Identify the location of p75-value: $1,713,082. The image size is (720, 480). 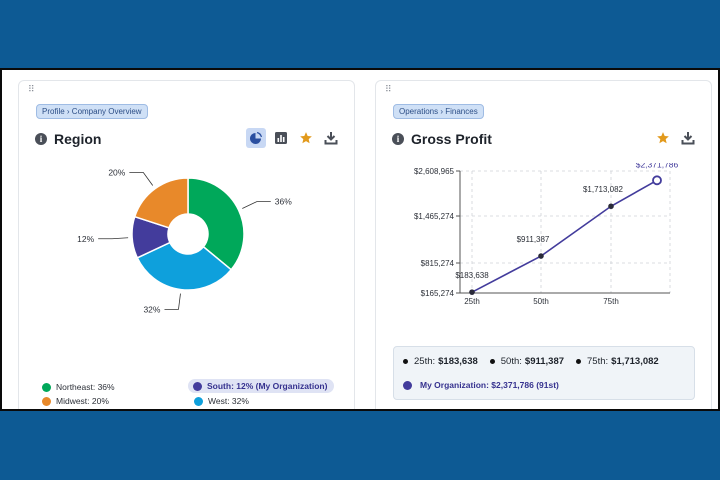
(635, 361).